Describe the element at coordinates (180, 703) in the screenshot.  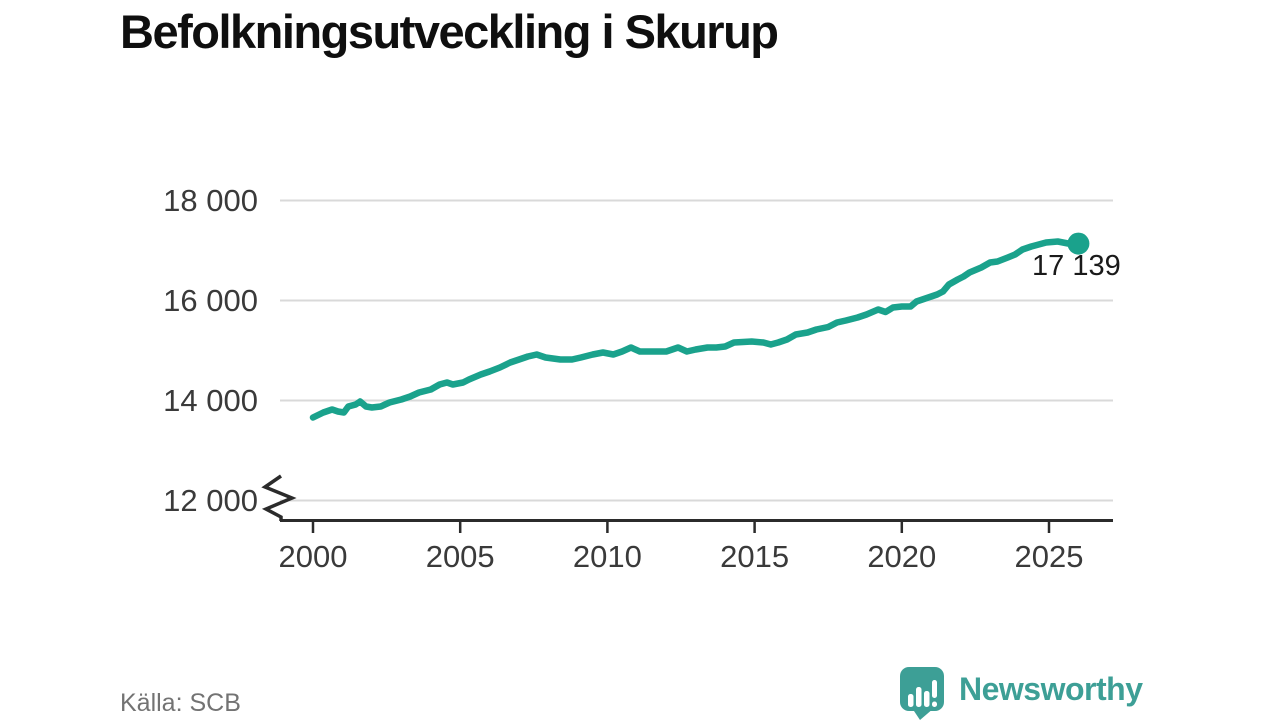
I see `source-label: Källa: SCB` at that location.